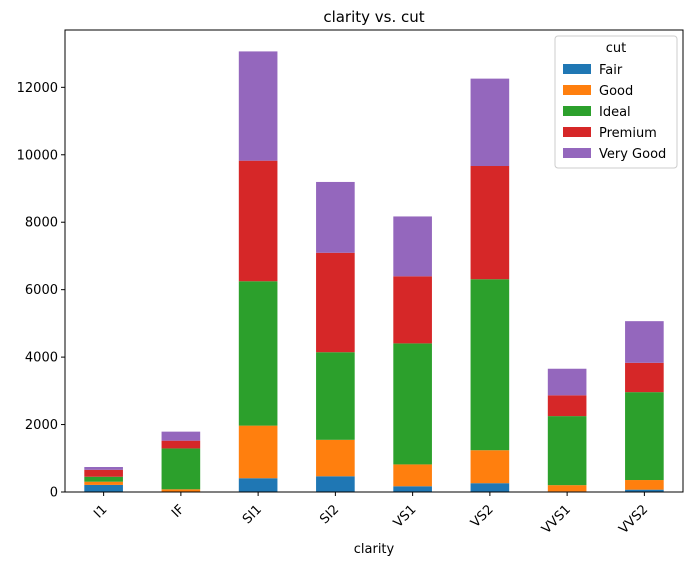 Image resolution: width=694 pixels, height=567 pixels. Describe the element at coordinates (103, 468) in the screenshot. I see `bar-i1-very-good` at that location.